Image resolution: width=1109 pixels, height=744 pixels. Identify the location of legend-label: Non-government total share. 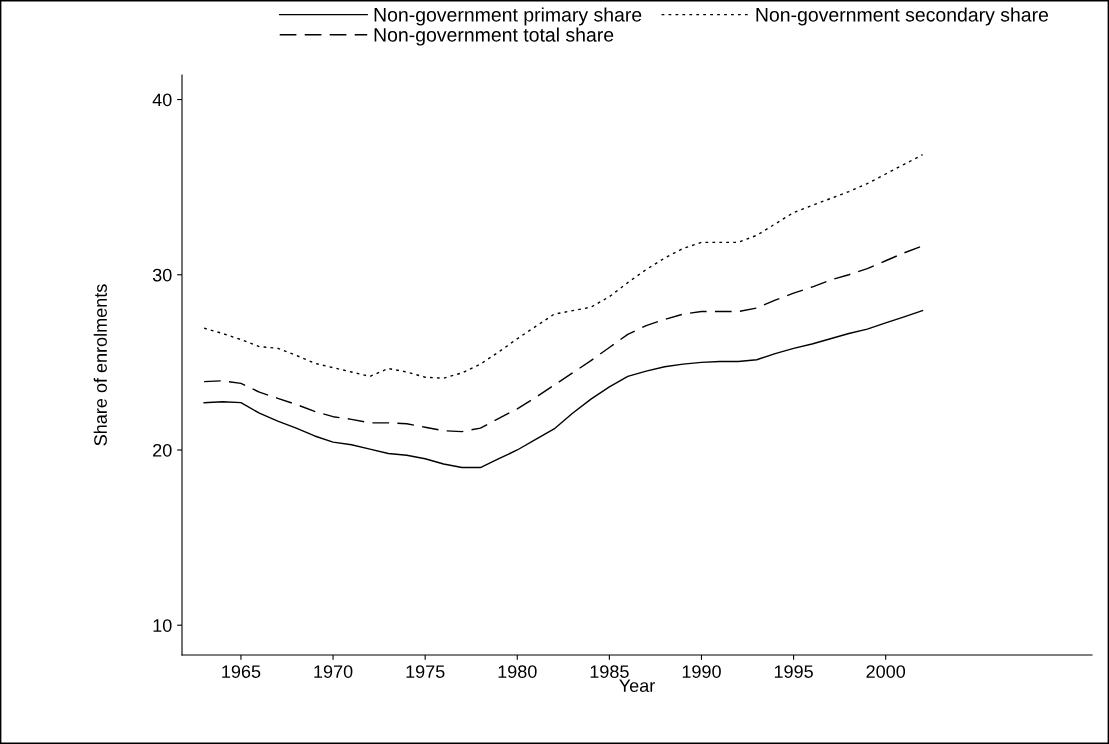
(494, 36).